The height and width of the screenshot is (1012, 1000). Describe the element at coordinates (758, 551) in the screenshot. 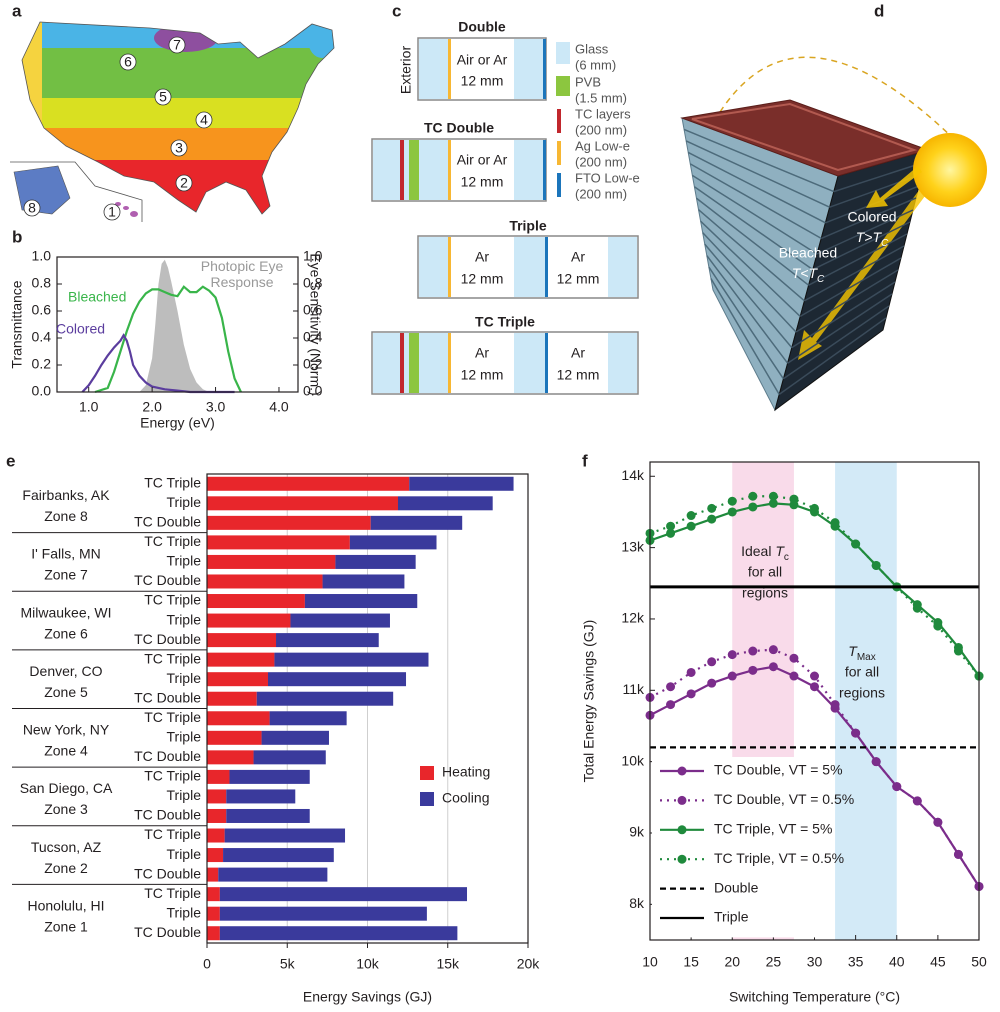

I see `band-label-lead: Ideal` at that location.